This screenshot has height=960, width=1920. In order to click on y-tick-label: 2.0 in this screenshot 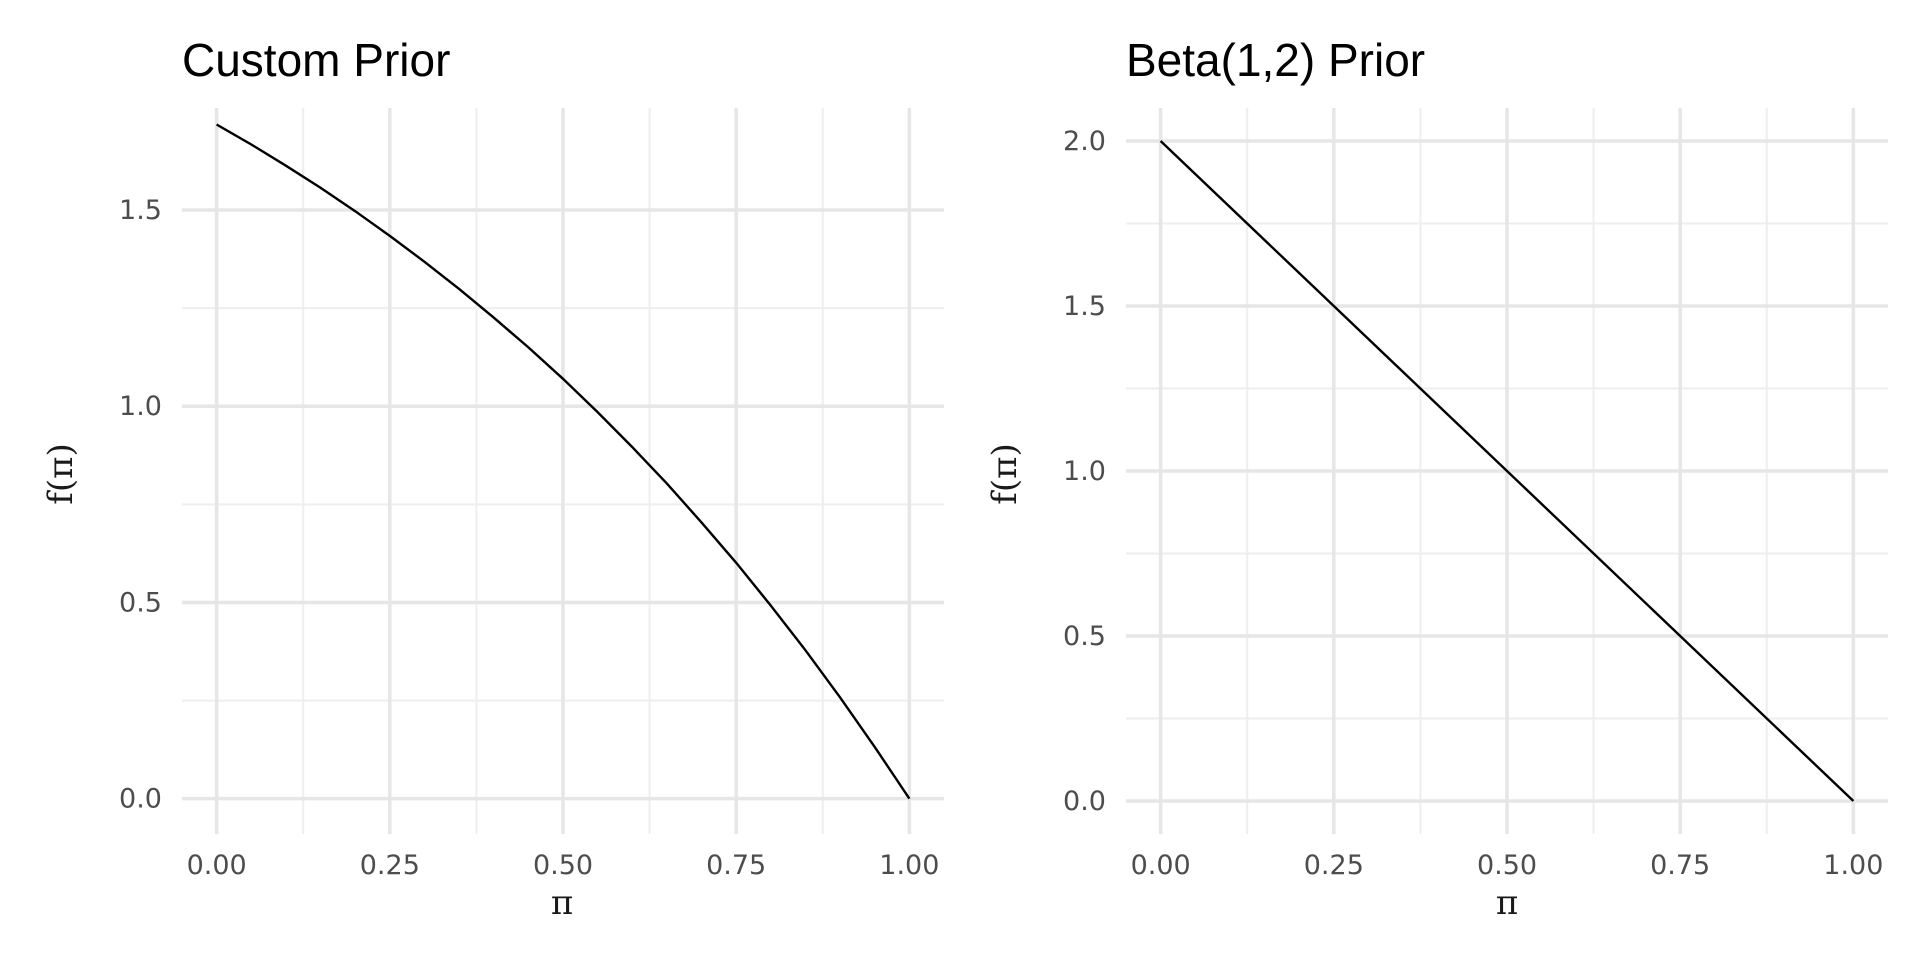, I will do `click(1084, 141)`.